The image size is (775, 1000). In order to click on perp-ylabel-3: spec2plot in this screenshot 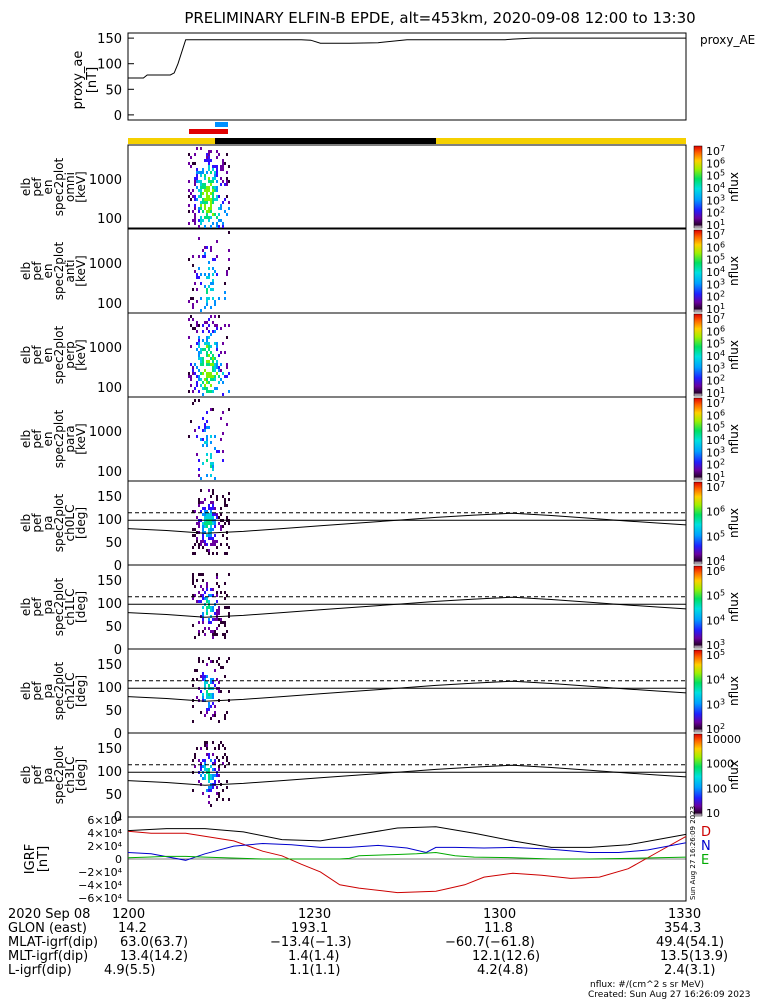, I will do `click(59, 354)`.